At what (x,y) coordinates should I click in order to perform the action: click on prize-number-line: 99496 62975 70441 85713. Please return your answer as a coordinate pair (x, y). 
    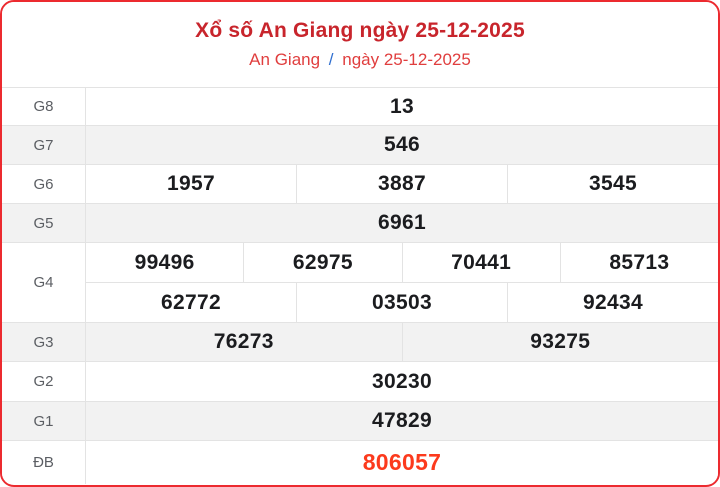
    Looking at the image, I should click on (402, 262).